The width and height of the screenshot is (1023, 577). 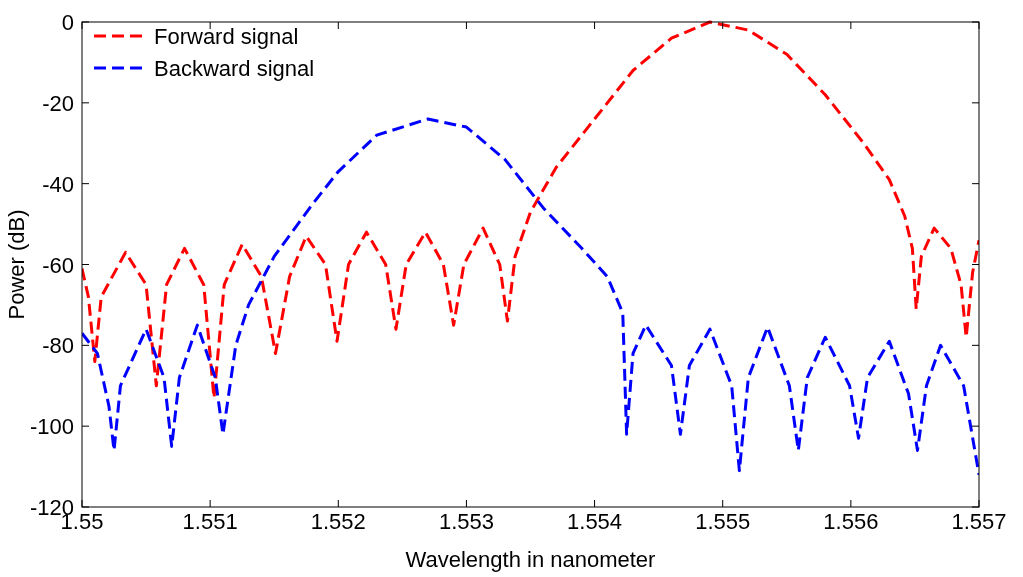 What do you see at coordinates (58, 103) in the screenshot?
I see `y-tick-label: -20` at bounding box center [58, 103].